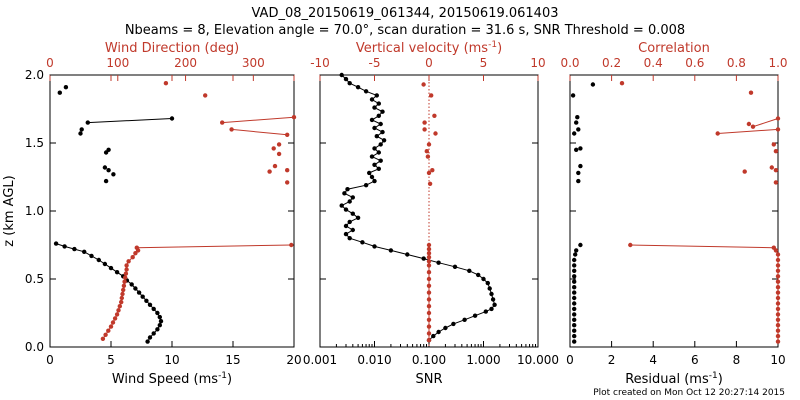 The height and width of the screenshot is (400, 800). Describe the element at coordinates (172, 48) in the screenshot. I see `top-axis-label: Wind Direction (deg)` at that location.